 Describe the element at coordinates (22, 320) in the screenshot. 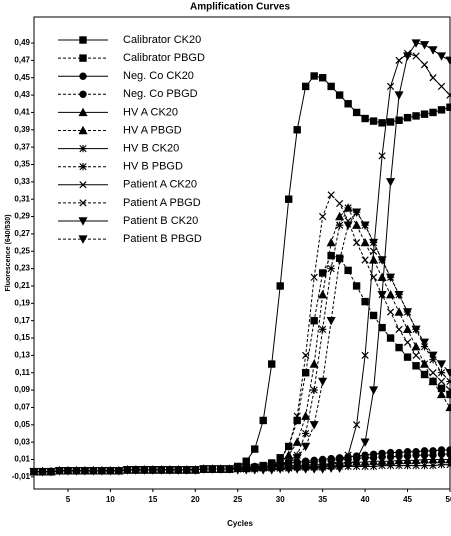

I see `y-tick-label: 0,17` at that location.